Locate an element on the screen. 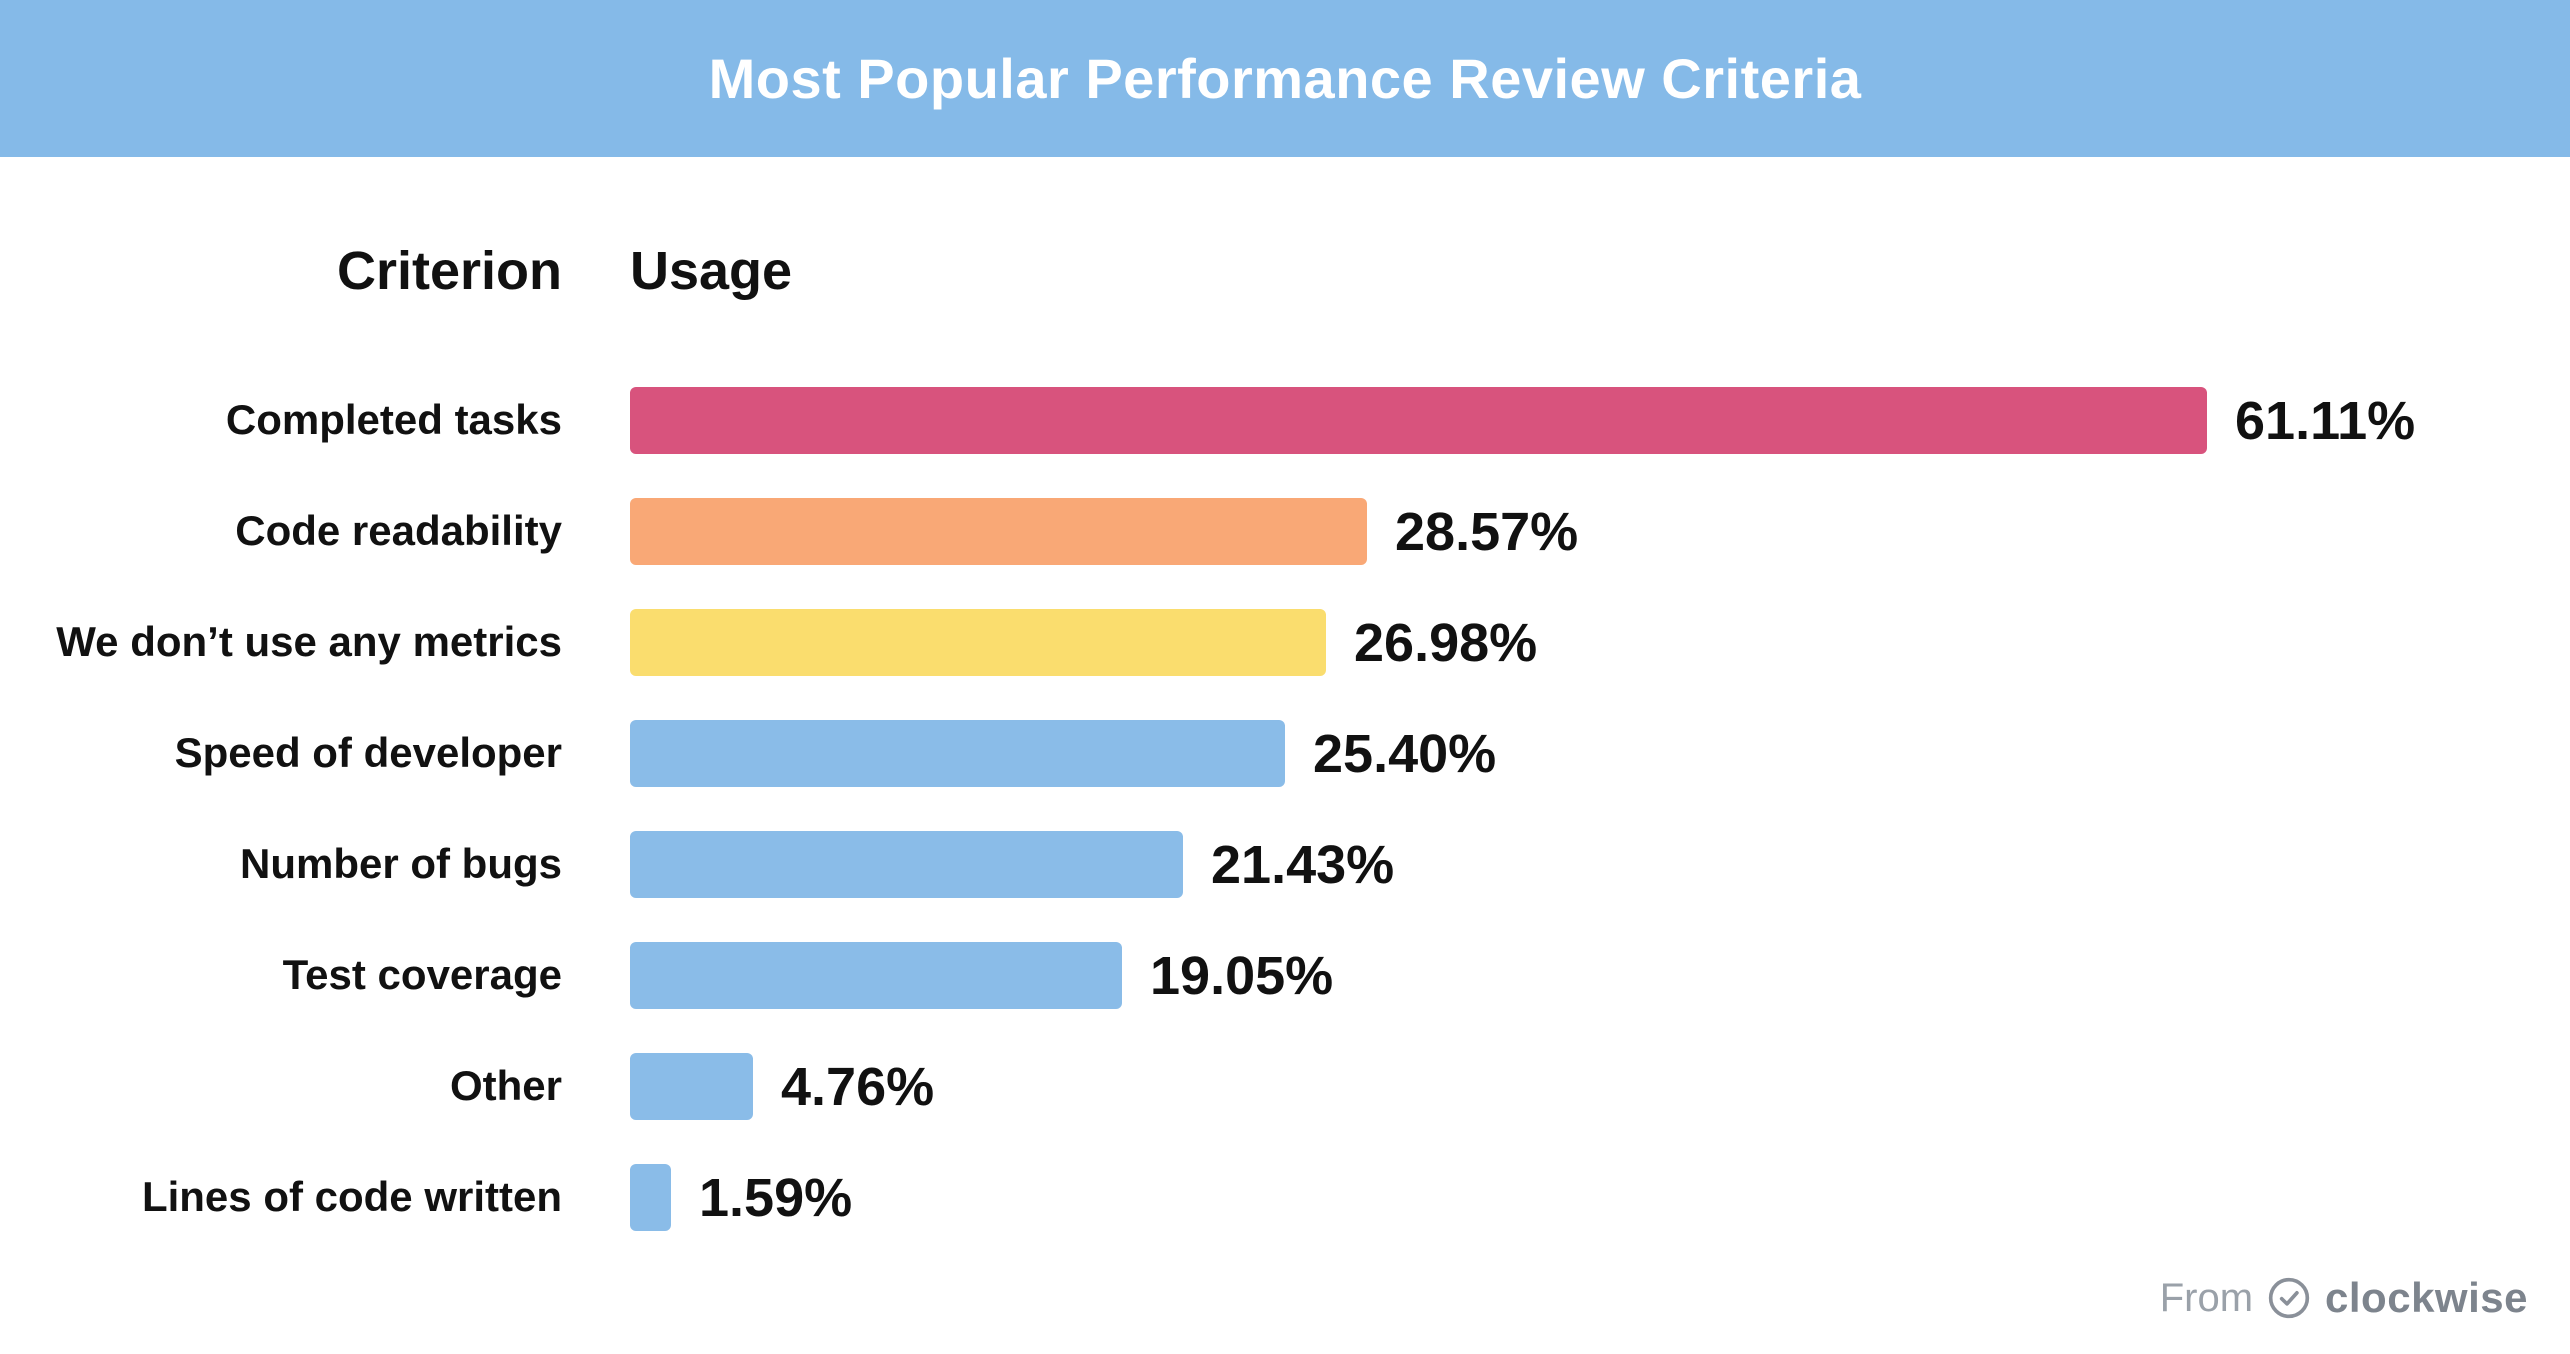  header-band: Most Popular Performance Review Criteria is located at coordinates (1285, 78).